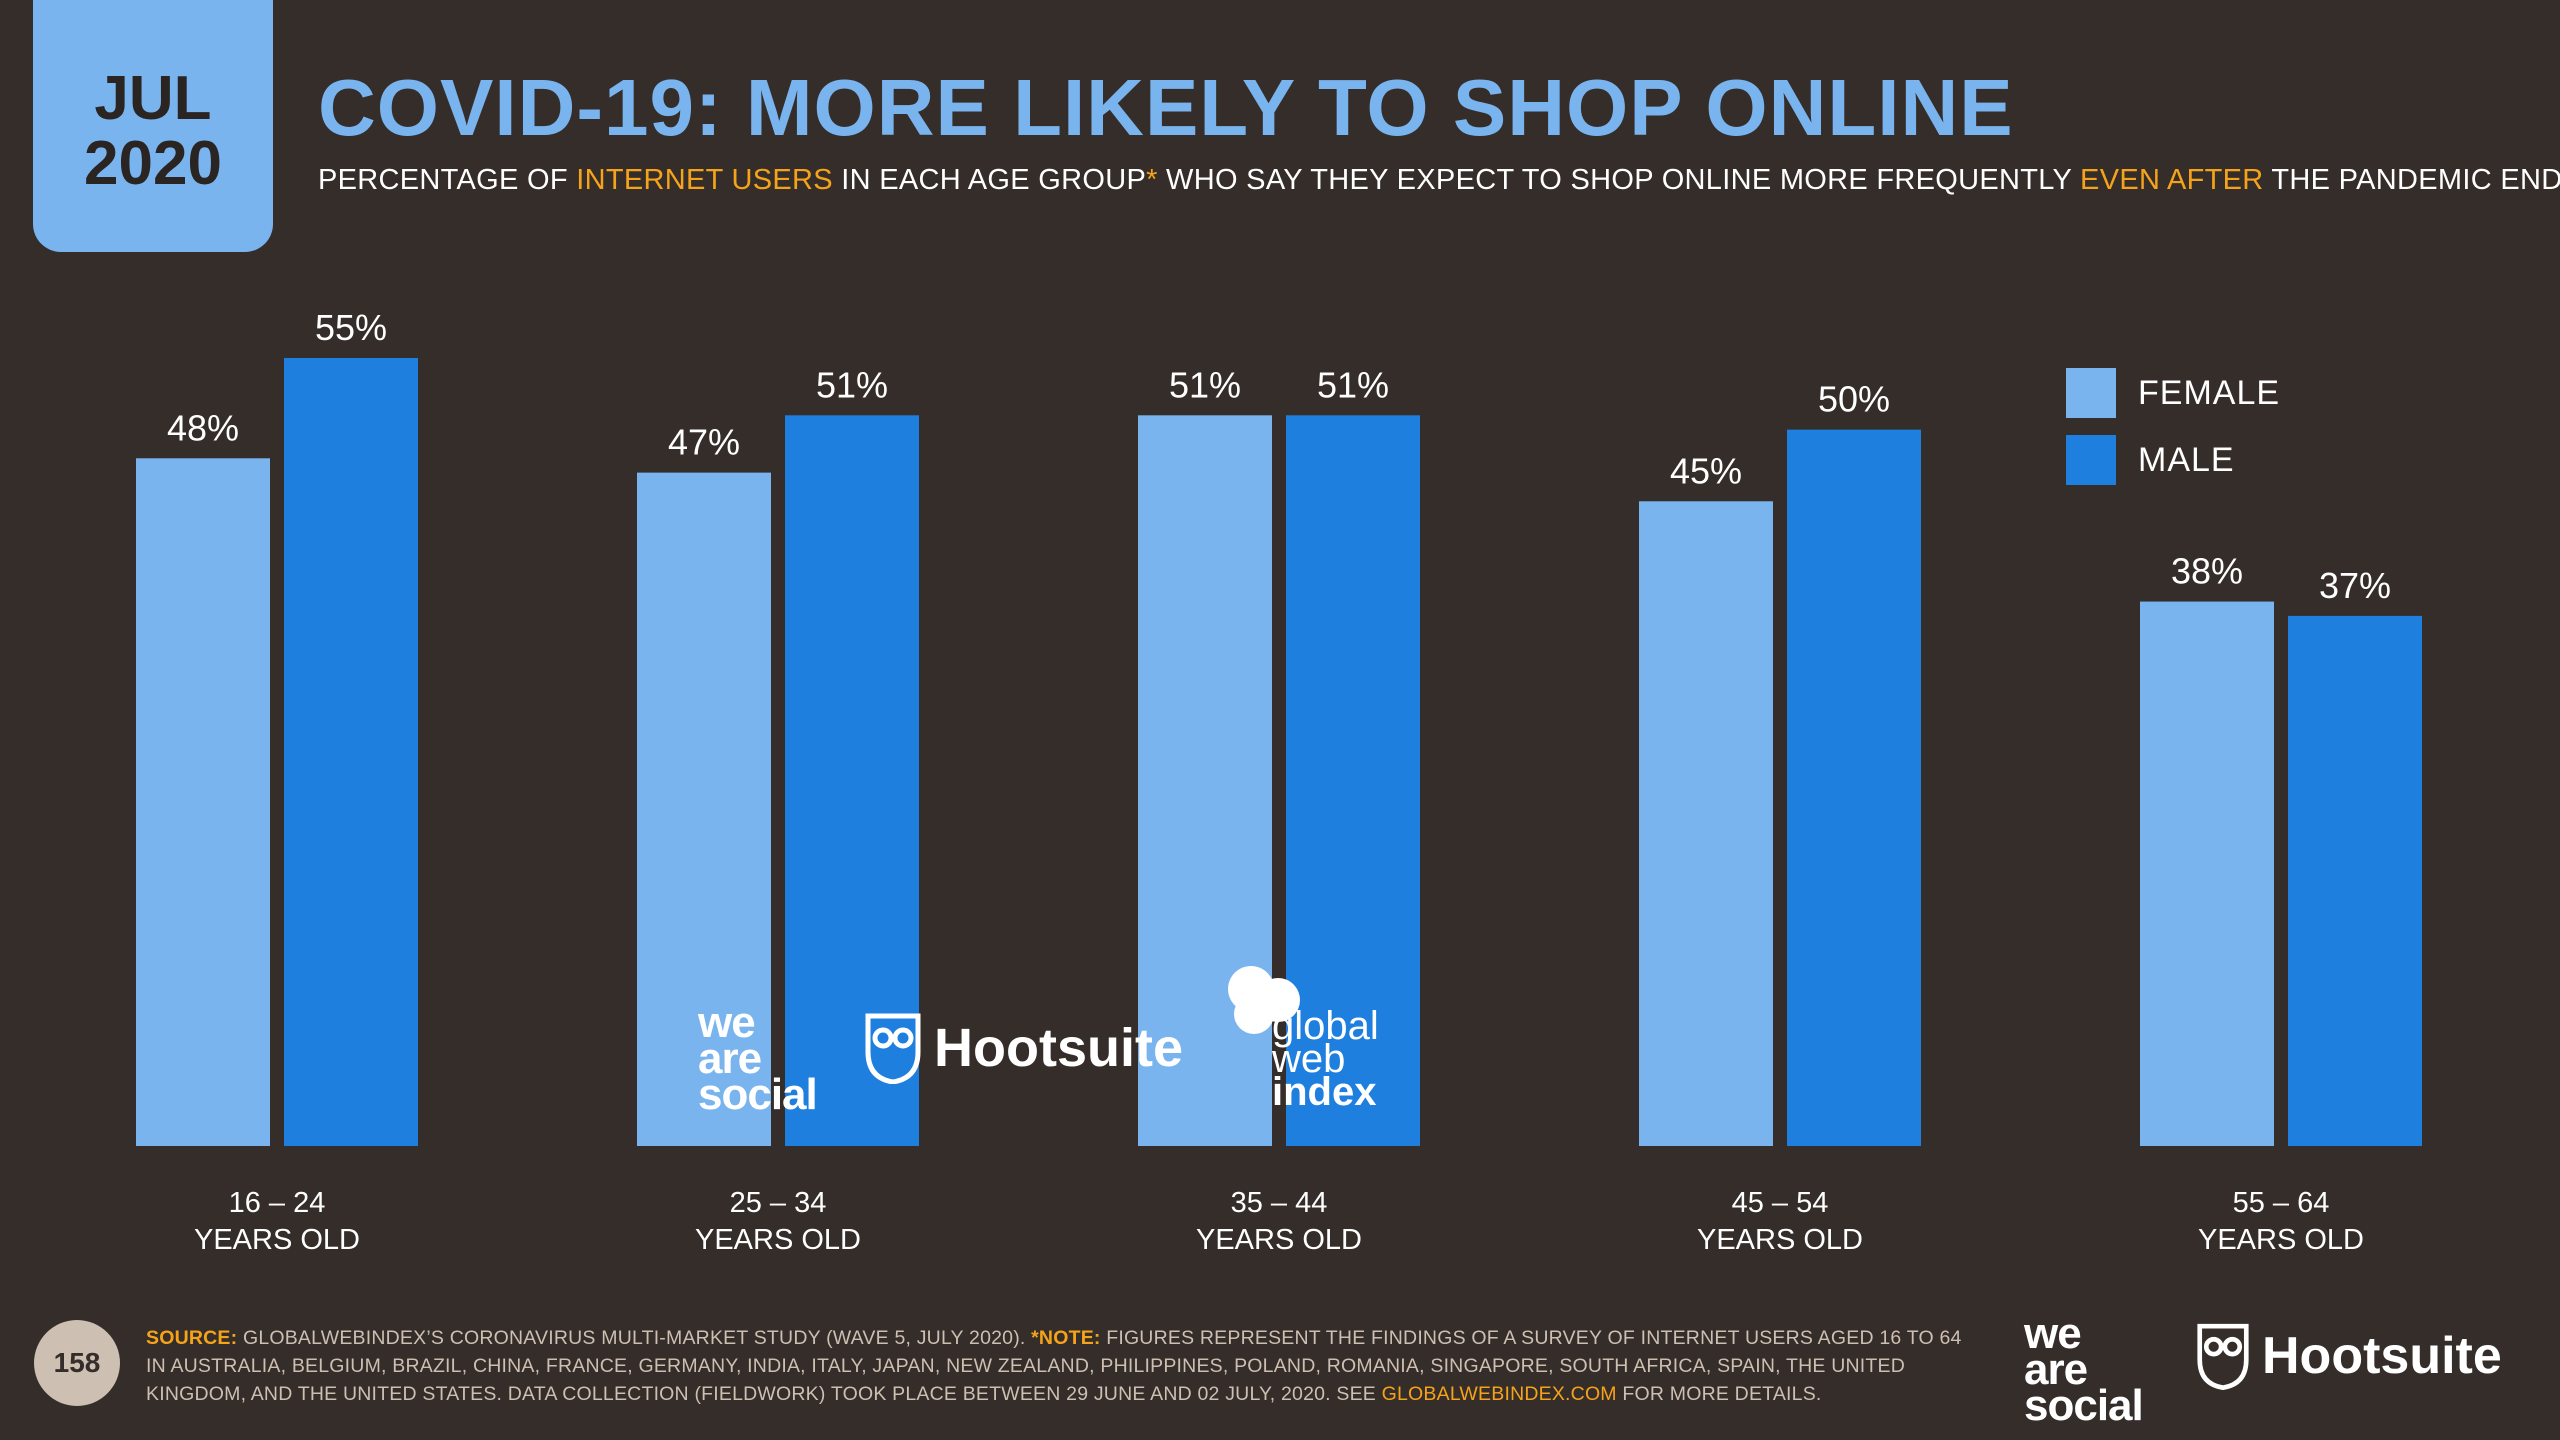 Image resolution: width=2560 pixels, height=1440 pixels. Describe the element at coordinates (447, 180) in the screenshot. I see `subtitle-text-1: PERCENTAGE OF` at that location.